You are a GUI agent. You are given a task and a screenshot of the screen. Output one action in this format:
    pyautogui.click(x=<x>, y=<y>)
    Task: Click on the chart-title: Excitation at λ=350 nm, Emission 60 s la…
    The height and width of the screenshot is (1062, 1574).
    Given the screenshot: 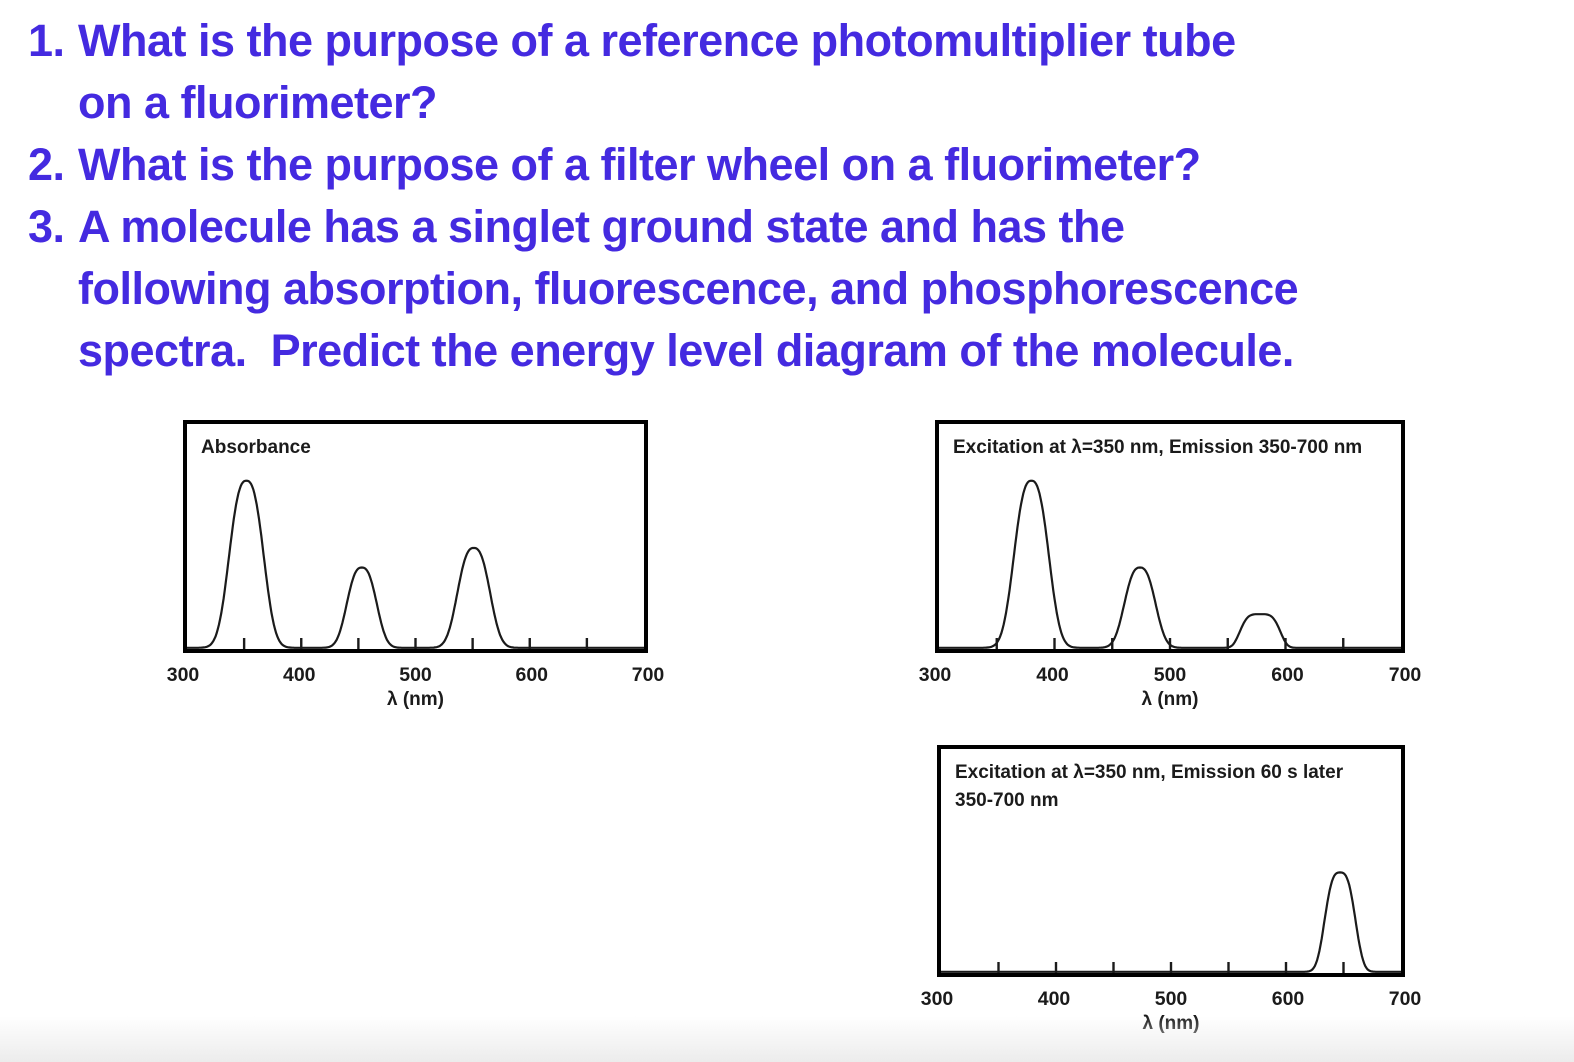 What is the action you would take?
    pyautogui.click(x=1149, y=786)
    